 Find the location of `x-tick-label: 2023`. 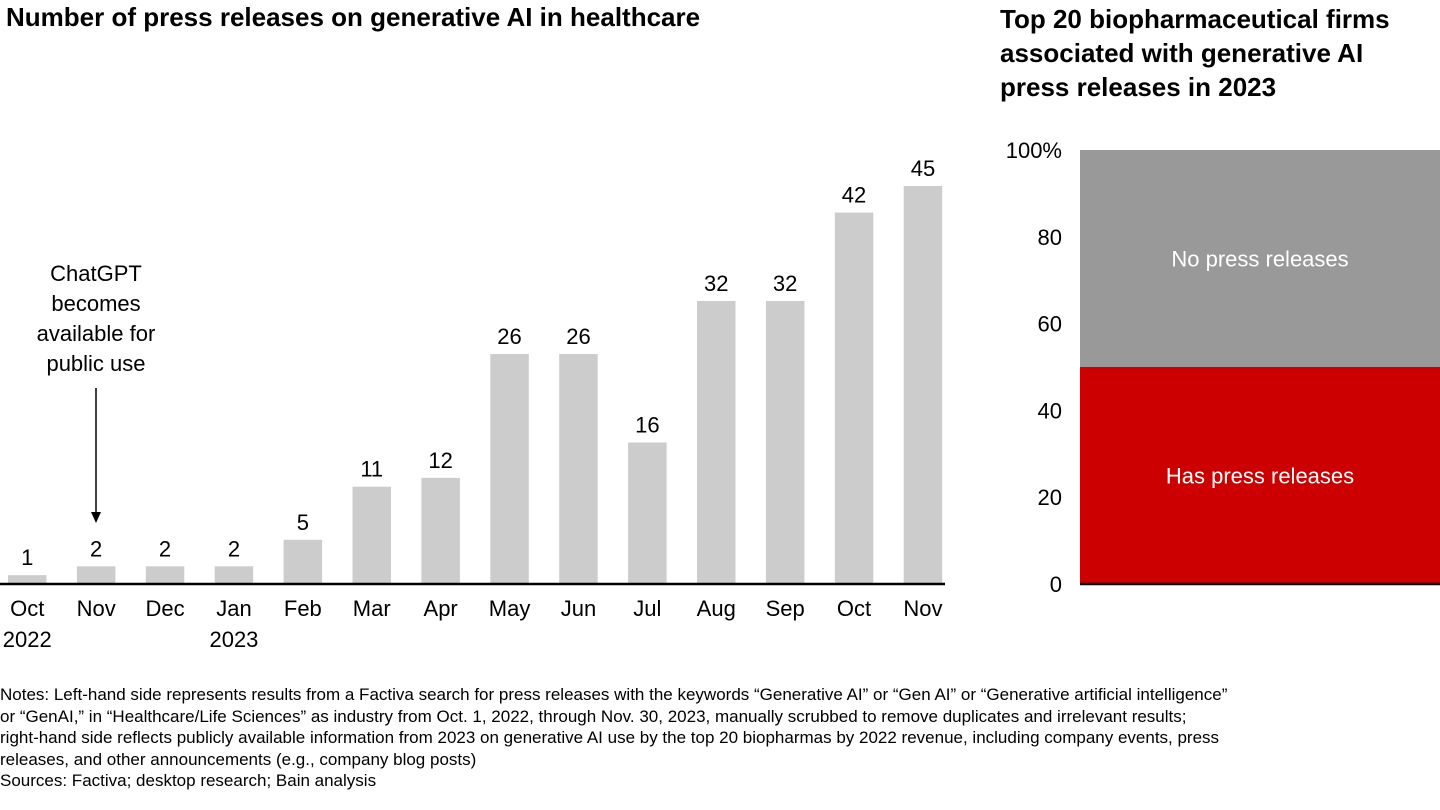

x-tick-label: 2023 is located at coordinates (233, 639).